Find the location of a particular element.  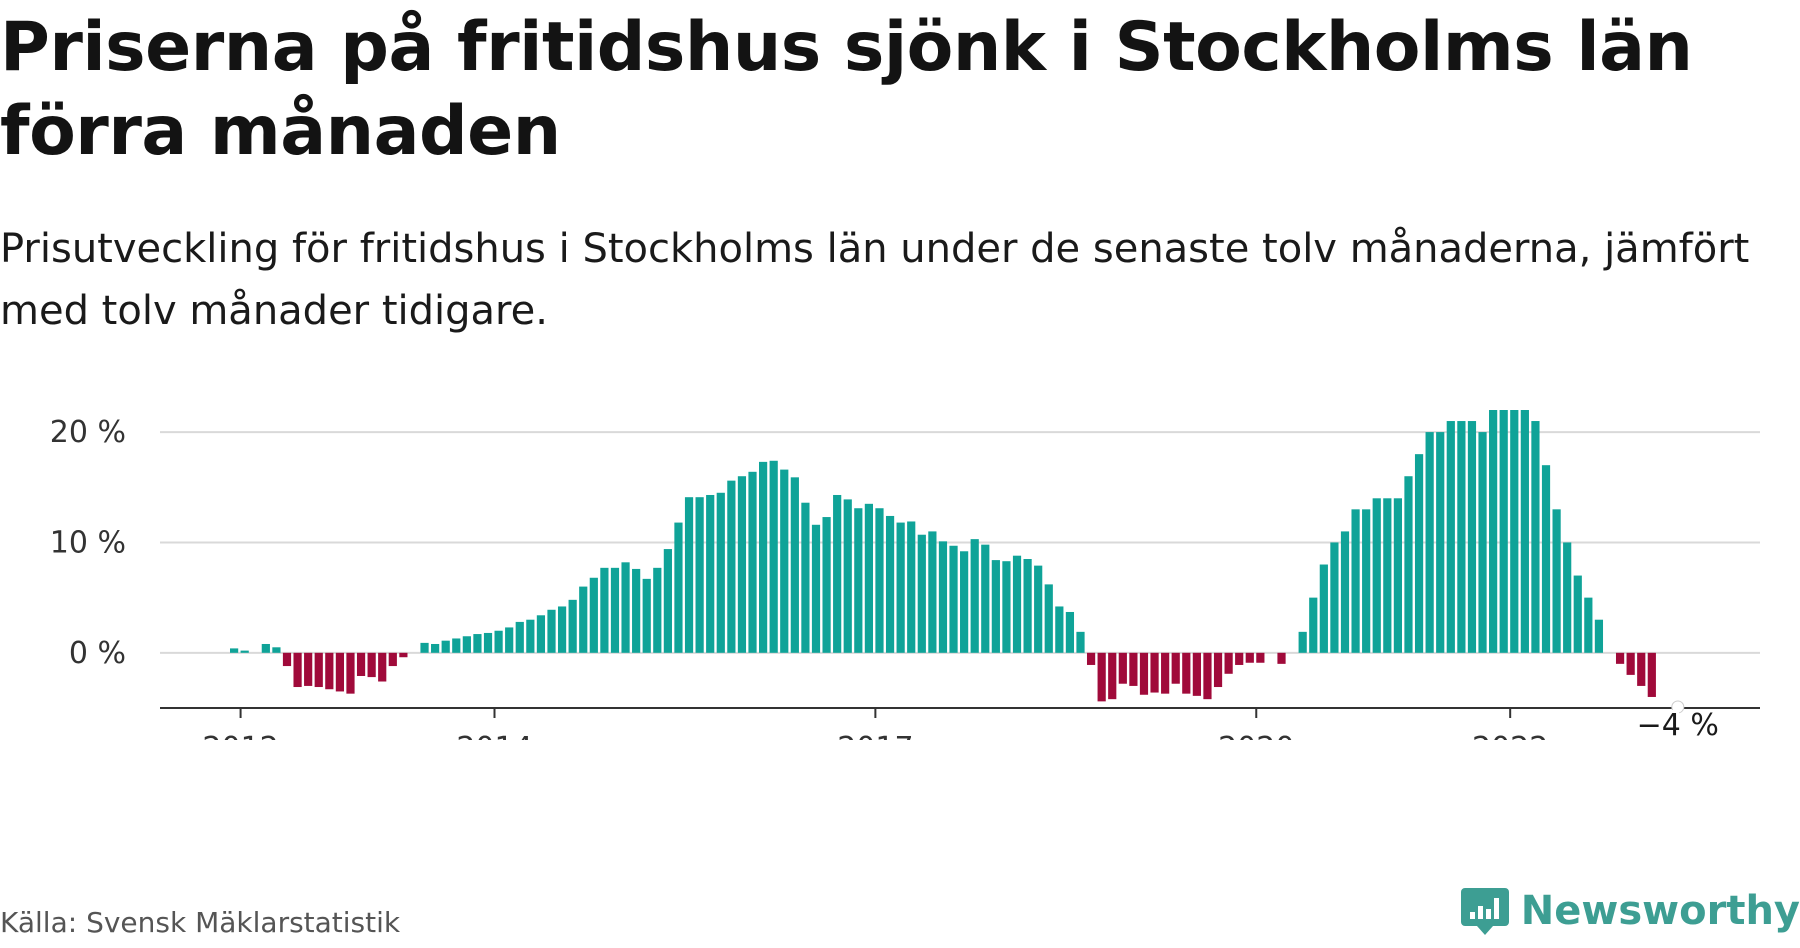

y-tick-label: 0 % is located at coordinates (97, 653).